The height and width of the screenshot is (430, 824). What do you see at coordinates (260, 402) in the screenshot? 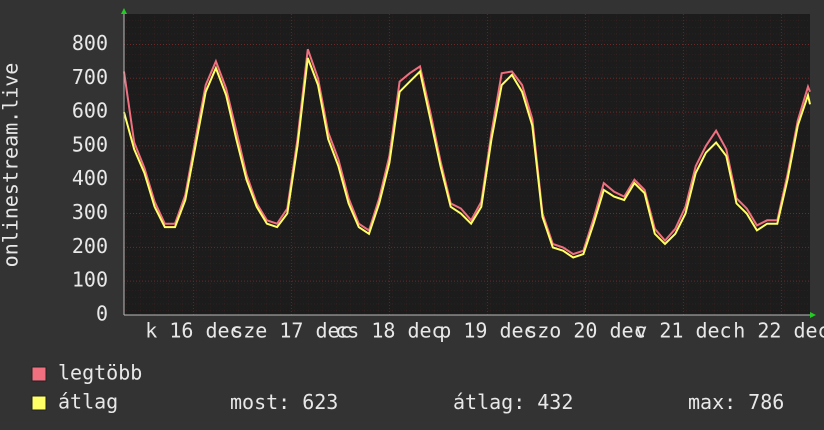
I see `stat-label: most:` at bounding box center [260, 402].